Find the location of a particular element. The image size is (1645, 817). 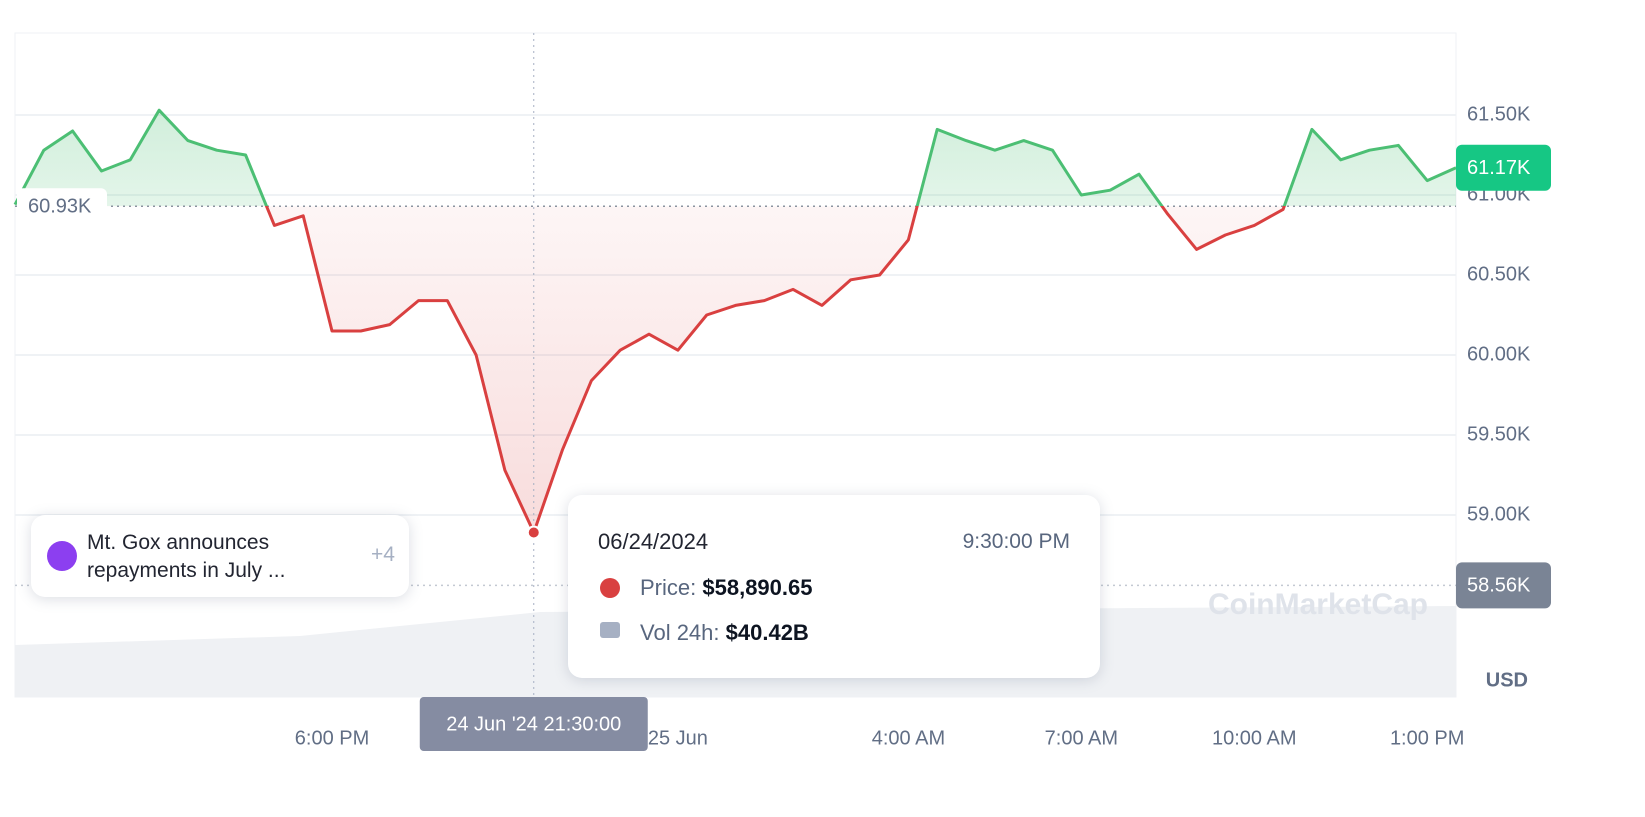

last-label-bg is located at coordinates (1503, 167).